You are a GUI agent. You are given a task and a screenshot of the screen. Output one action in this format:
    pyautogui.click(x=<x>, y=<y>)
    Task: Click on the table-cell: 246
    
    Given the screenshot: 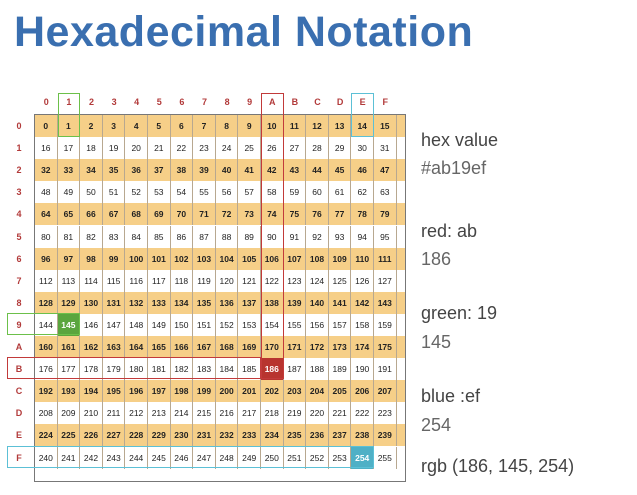 What is the action you would take?
    pyautogui.click(x=182, y=457)
    